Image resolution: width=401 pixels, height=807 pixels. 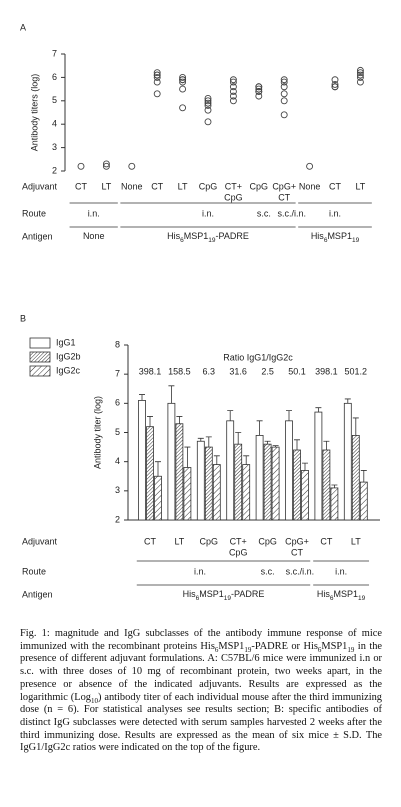 What do you see at coordinates (233, 186) in the screenshot?
I see `category-label: CT+` at bounding box center [233, 186].